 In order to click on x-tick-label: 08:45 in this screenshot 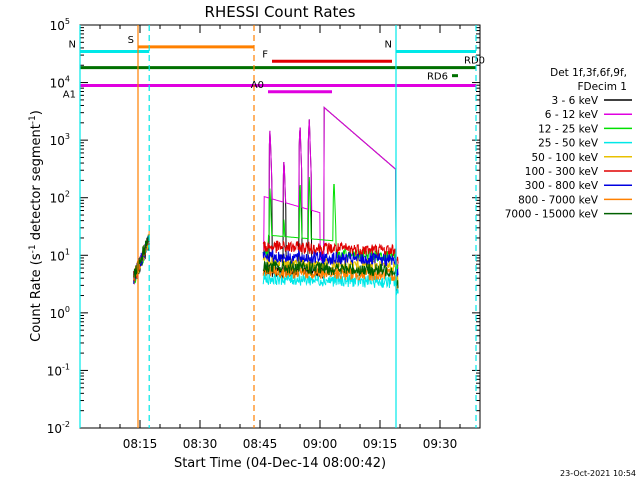, I will do `click(260, 444)`.